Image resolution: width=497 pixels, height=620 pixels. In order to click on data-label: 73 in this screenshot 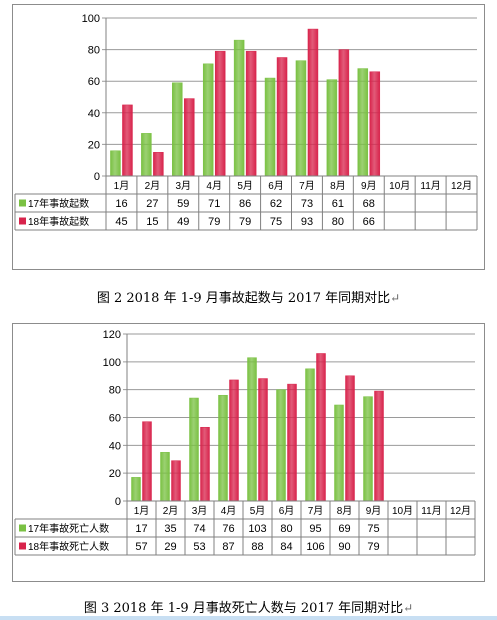, I will do `click(307, 204)`.